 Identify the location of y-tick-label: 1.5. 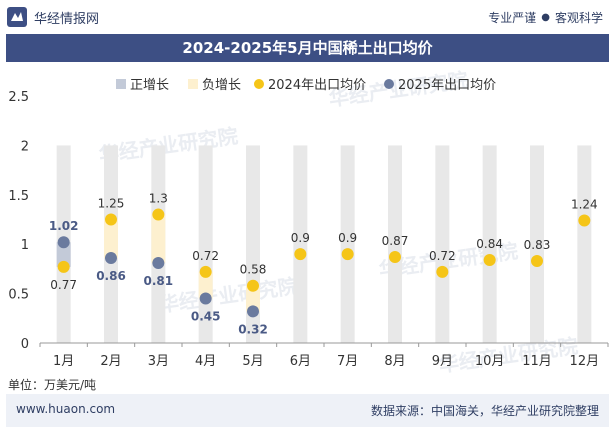
(18, 196).